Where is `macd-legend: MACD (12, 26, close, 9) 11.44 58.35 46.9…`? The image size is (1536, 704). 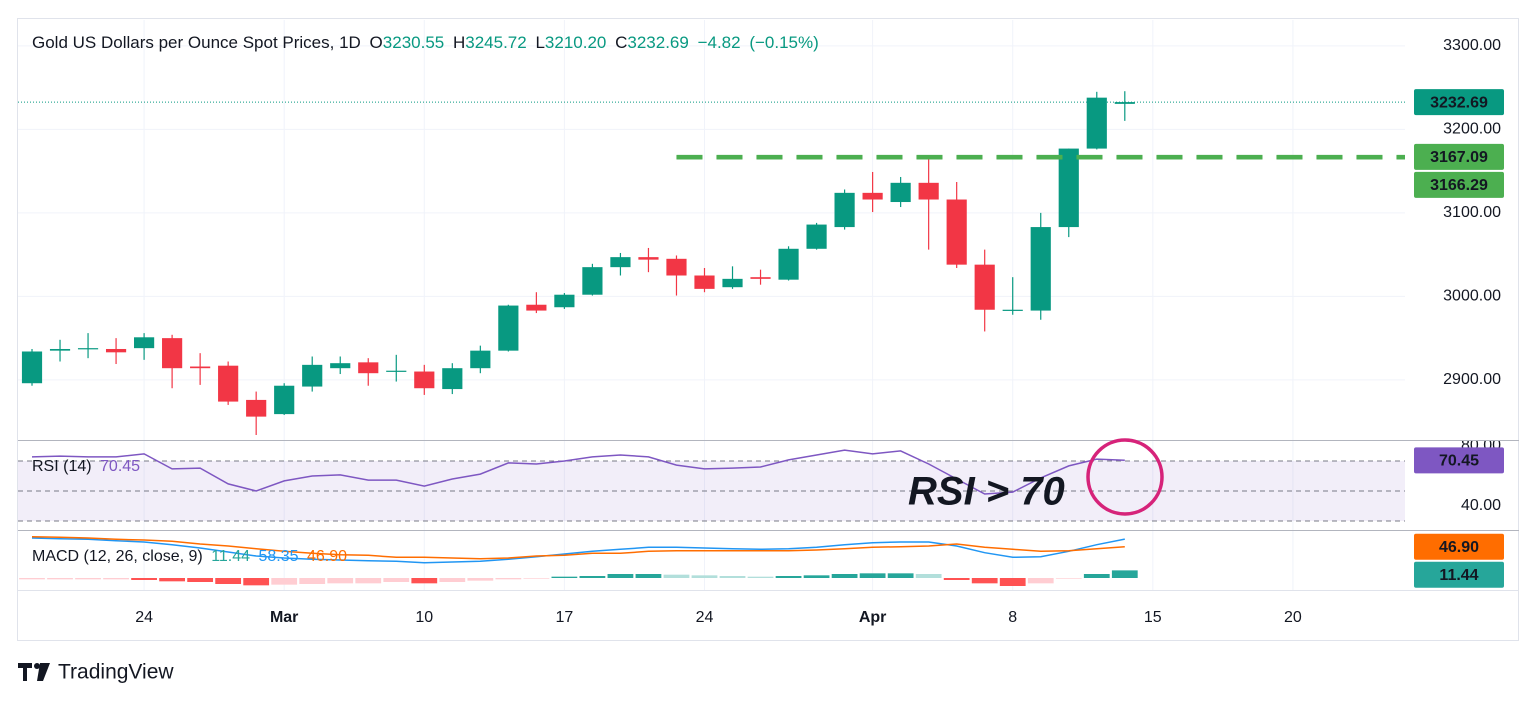 macd-legend: MACD (12, 26, close, 9) 11.44 58.35 46.9… is located at coordinates (189, 556).